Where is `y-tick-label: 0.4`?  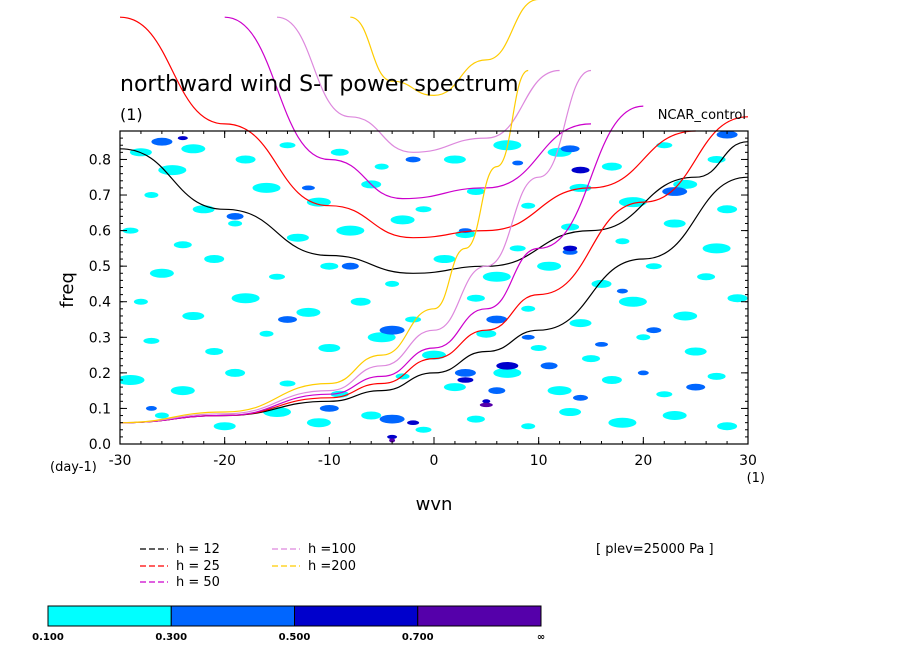 y-tick-label: 0.4 is located at coordinates (100, 303).